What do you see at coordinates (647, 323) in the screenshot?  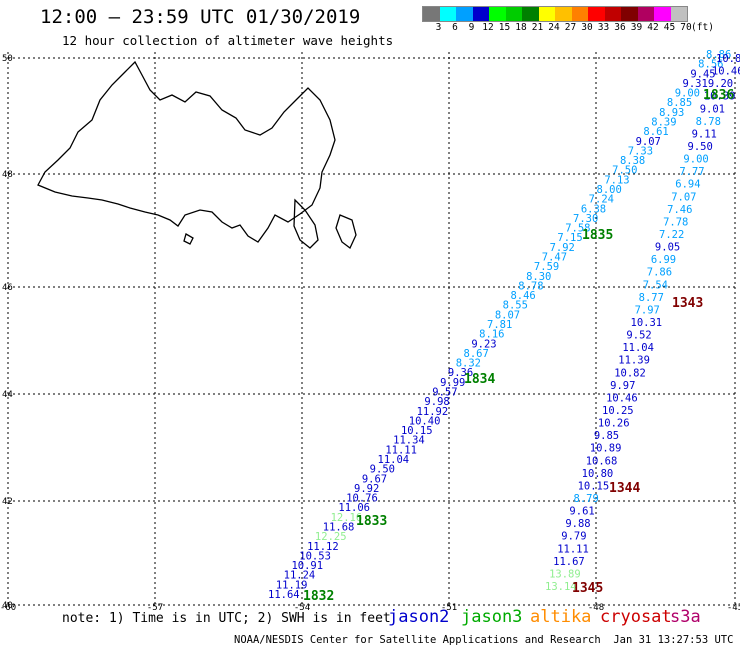 I see `wave-height-value: 10.31` at bounding box center [647, 323].